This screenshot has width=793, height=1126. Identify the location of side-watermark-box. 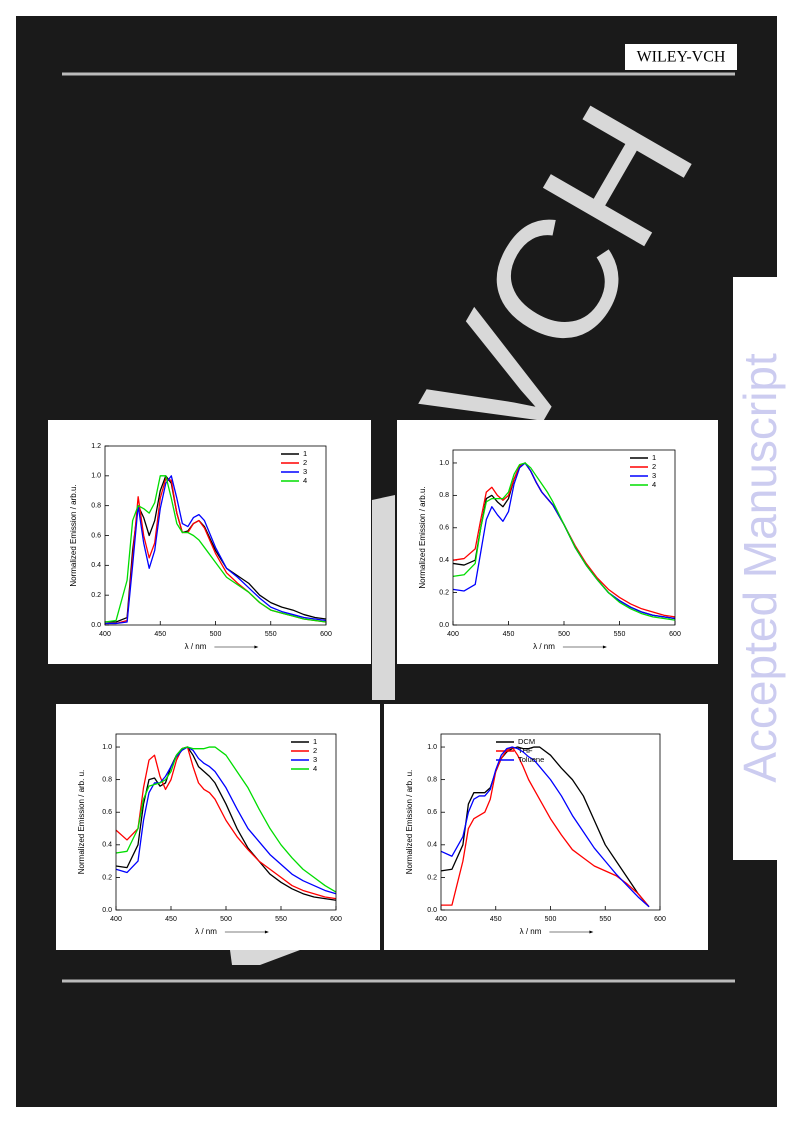
(763, 568).